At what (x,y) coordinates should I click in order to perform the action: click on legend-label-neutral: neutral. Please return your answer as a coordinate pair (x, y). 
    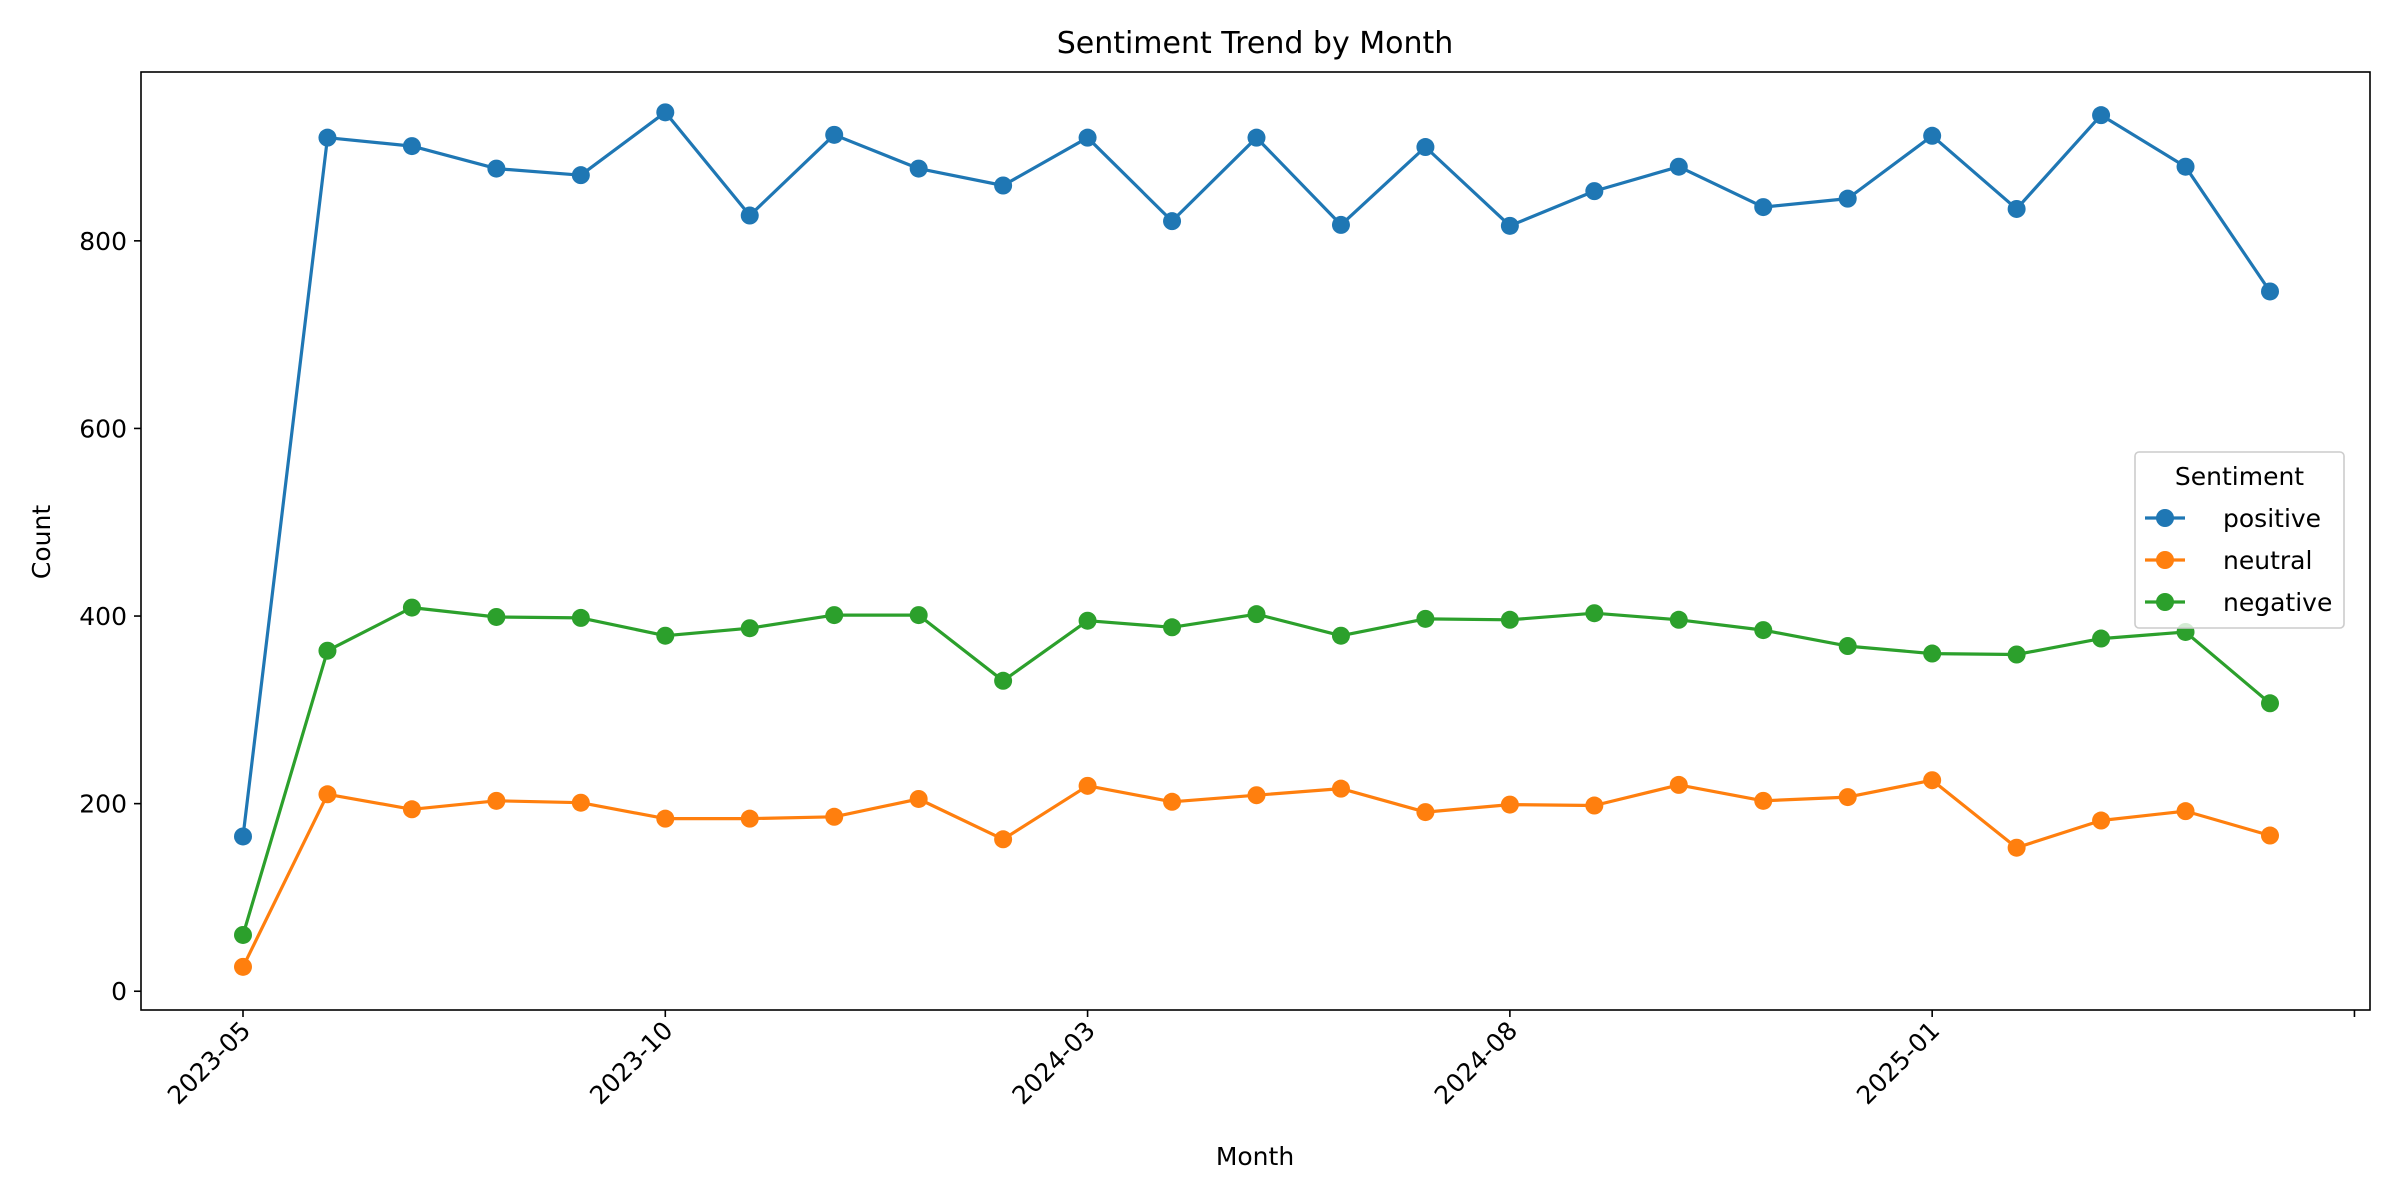
    Looking at the image, I should click on (2267, 560).